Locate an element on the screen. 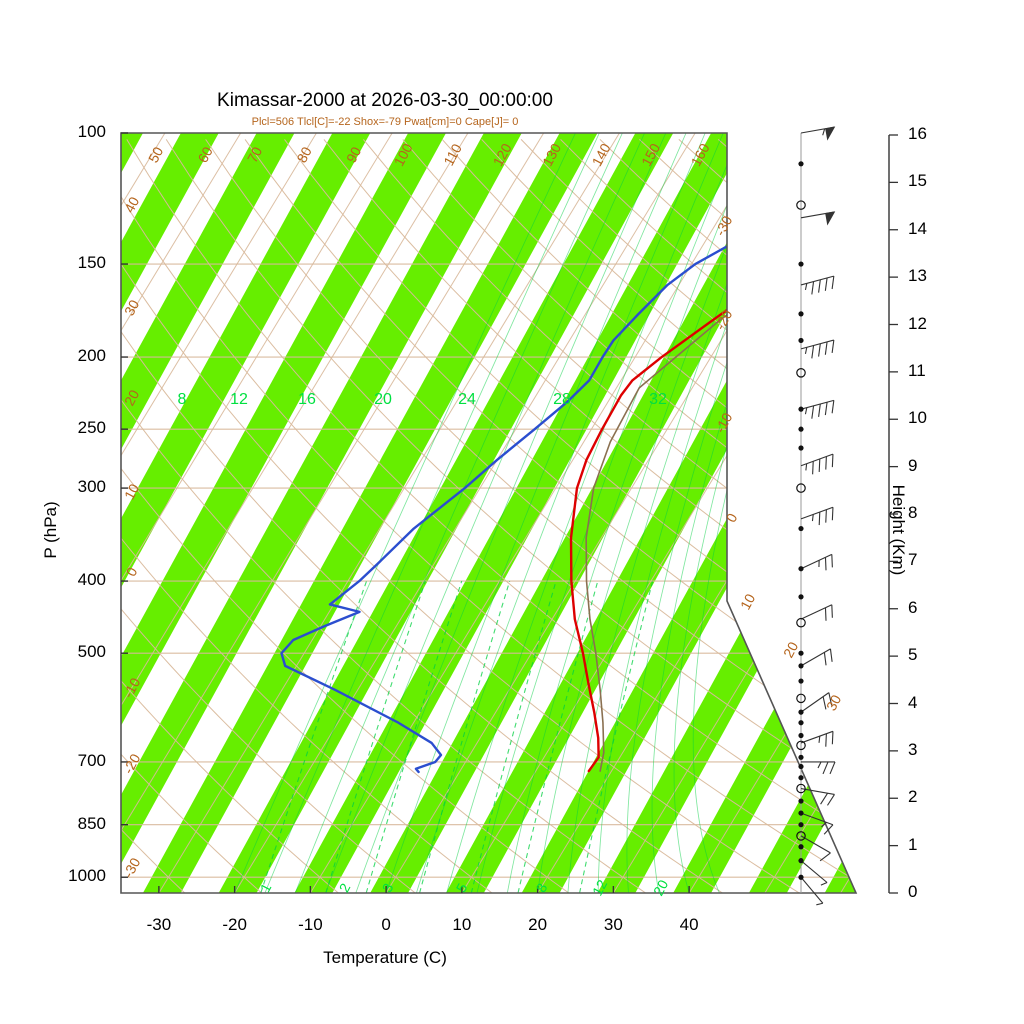 This screenshot has width=1024, height=1024. height-tick: 8 is located at coordinates (913, 512).